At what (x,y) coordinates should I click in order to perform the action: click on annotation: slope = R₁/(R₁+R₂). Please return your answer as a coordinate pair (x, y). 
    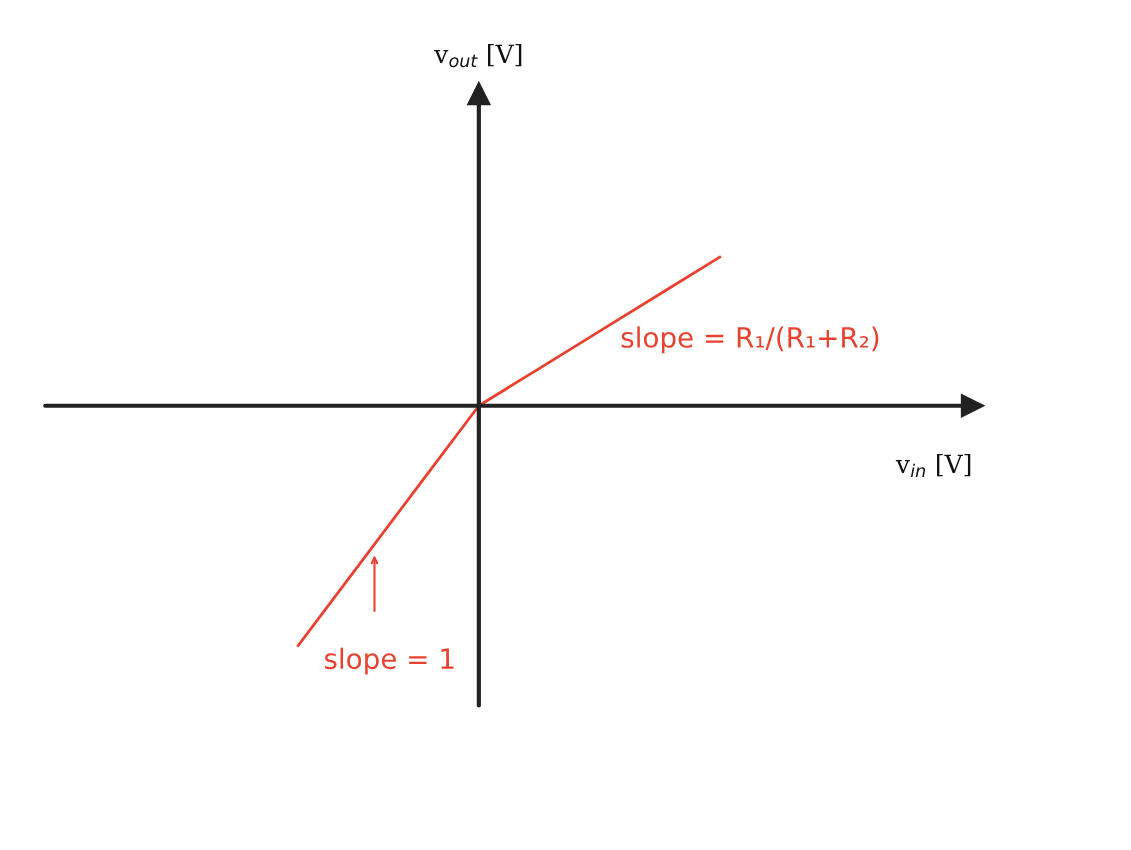
    Looking at the image, I should click on (750, 340).